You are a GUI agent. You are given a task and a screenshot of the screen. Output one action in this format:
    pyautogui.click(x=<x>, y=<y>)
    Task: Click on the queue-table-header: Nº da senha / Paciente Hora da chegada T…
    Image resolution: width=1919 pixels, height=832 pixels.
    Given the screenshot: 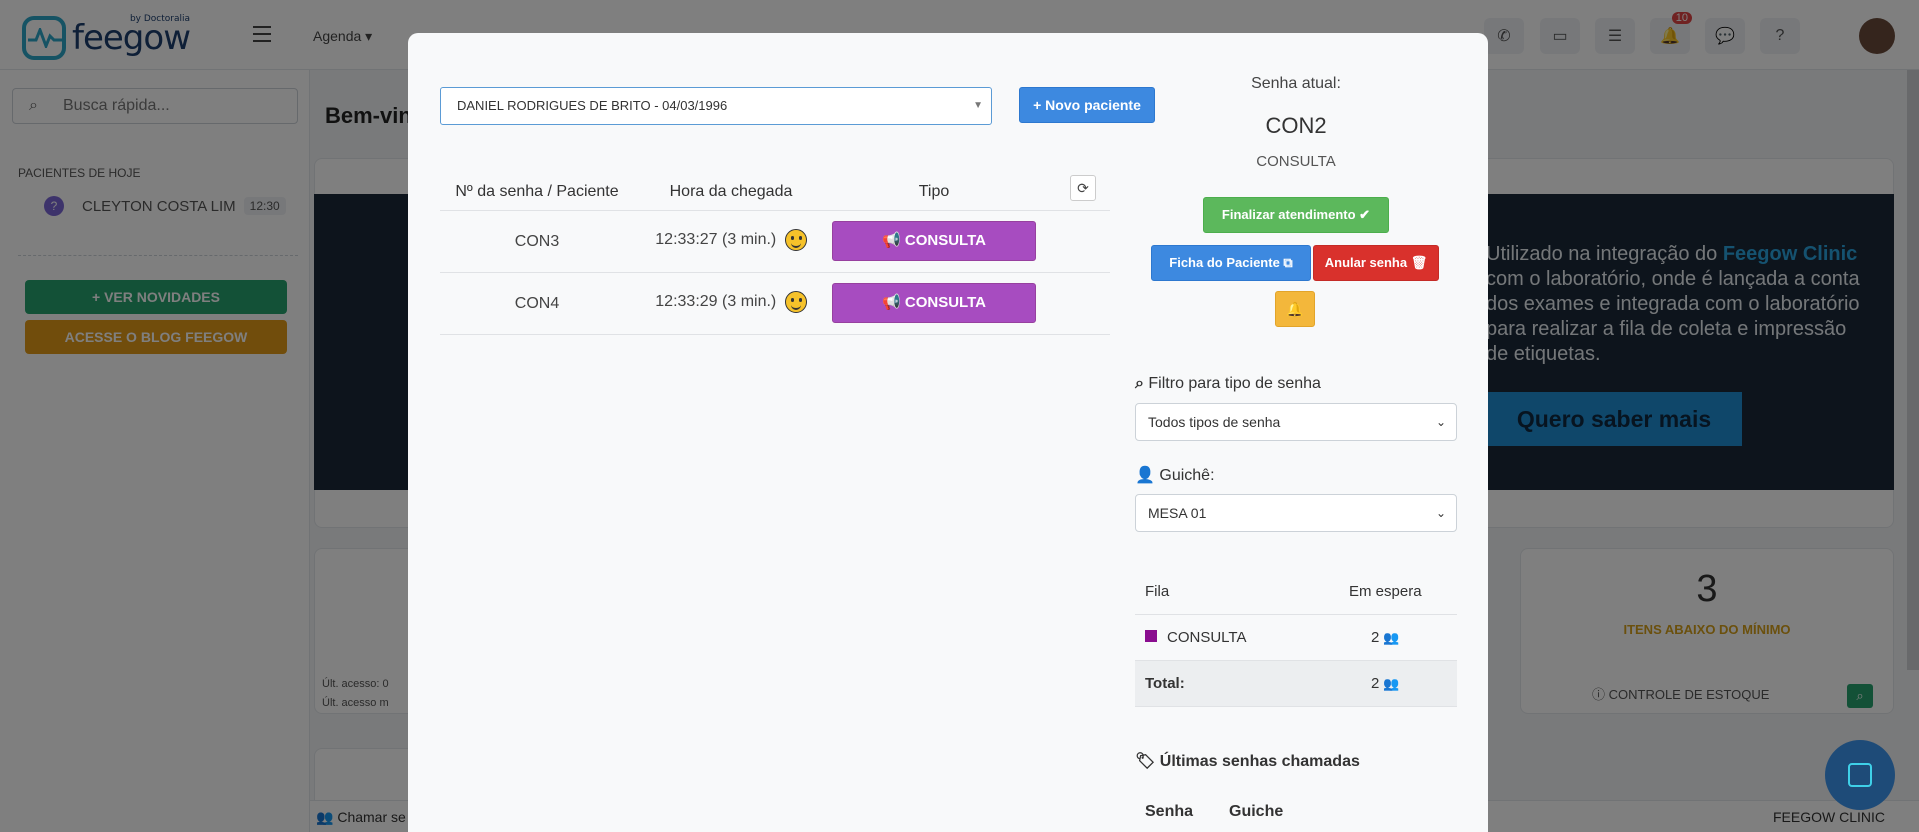 What is the action you would take?
    pyautogui.click(x=775, y=192)
    